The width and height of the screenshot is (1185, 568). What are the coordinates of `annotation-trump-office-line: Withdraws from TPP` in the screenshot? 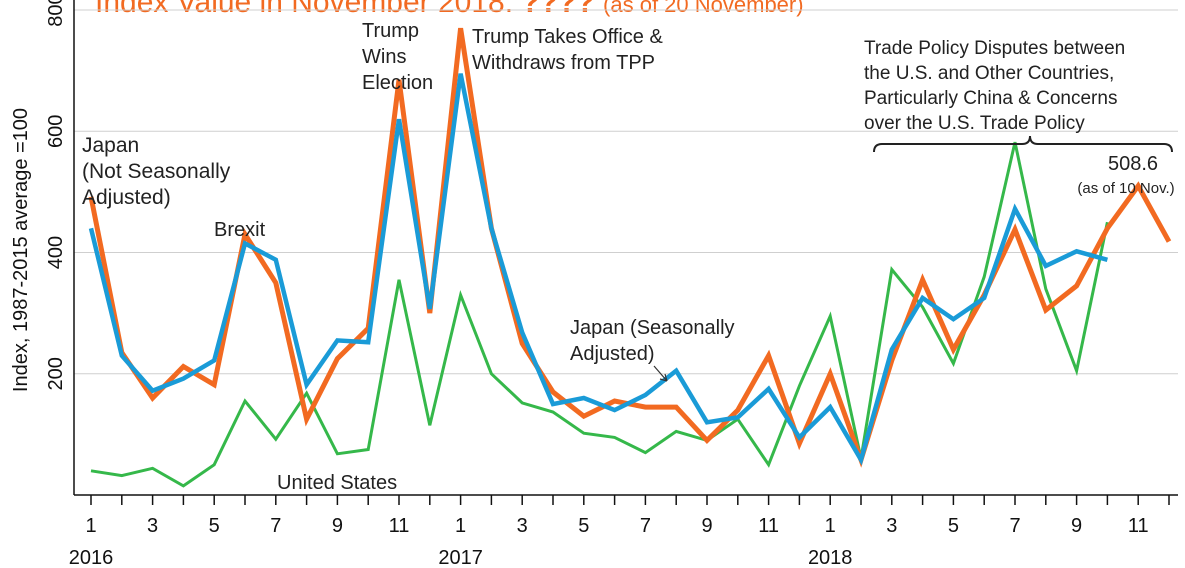 It's located at (563, 63).